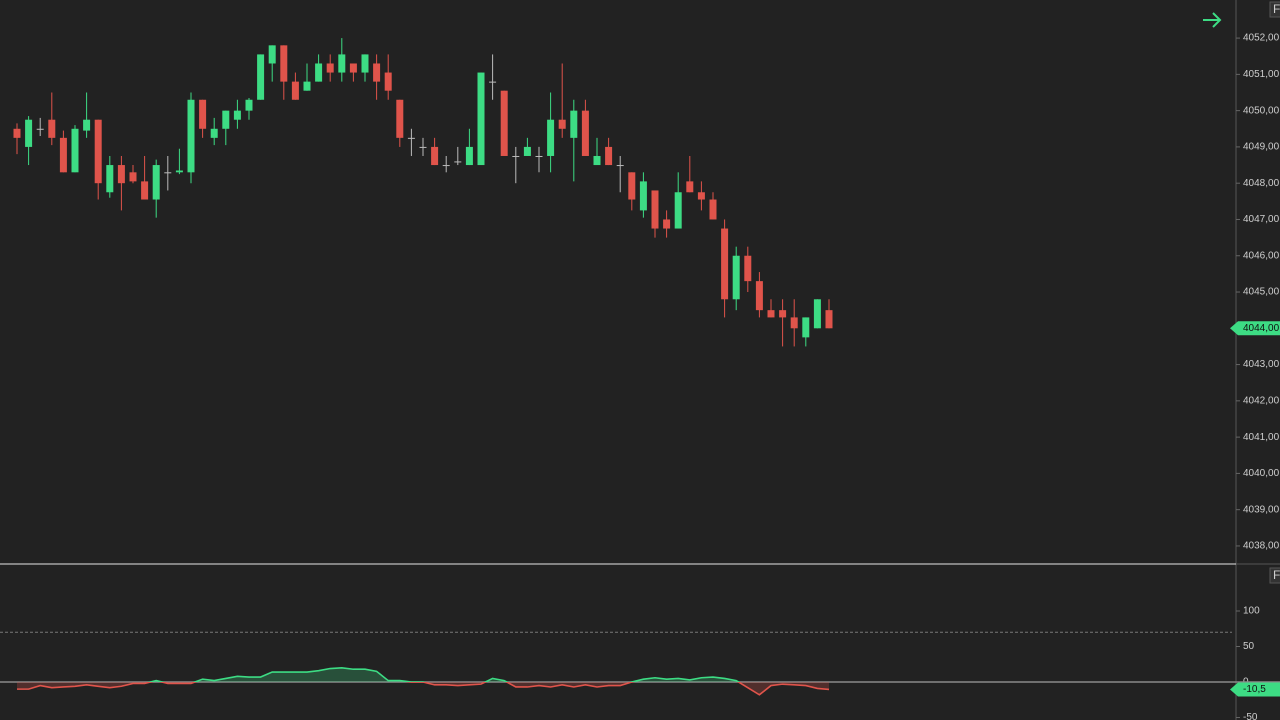 The image size is (1280, 720). Describe the element at coordinates (1261, 255) in the screenshot. I see `y-tick-label: 4046,00` at that location.